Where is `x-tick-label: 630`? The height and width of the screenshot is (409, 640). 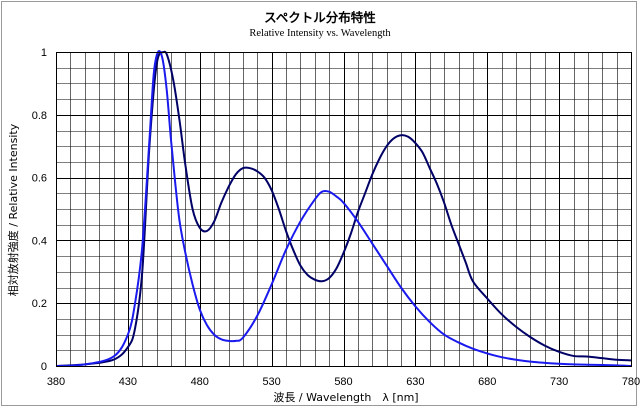
x-tick-label: 630 is located at coordinates (415, 382).